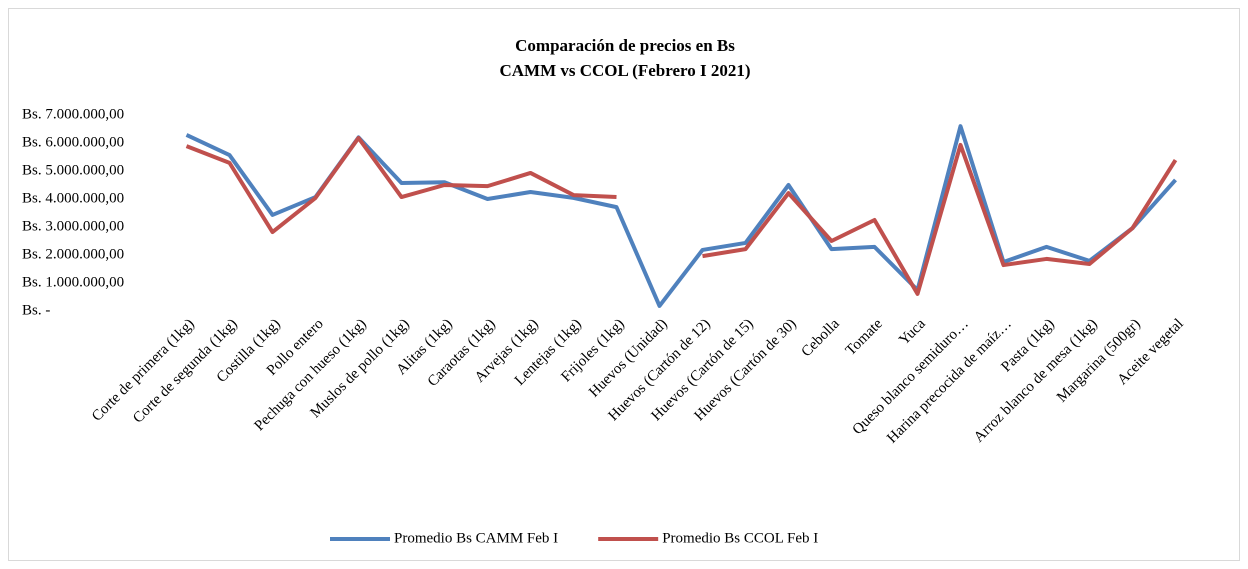 The height and width of the screenshot is (569, 1248). Describe the element at coordinates (624, 70) in the screenshot. I see `chart-title: CAMM vs CCOL (Febrero I 2021)` at that location.